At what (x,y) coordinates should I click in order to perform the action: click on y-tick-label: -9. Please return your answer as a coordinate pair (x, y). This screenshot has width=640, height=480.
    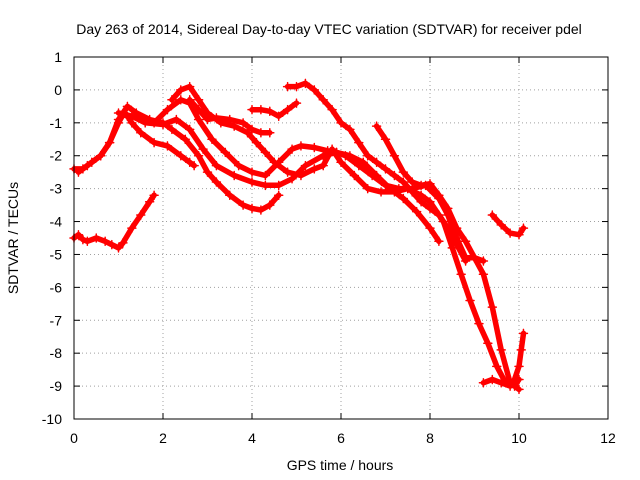
    Looking at the image, I should click on (56, 386).